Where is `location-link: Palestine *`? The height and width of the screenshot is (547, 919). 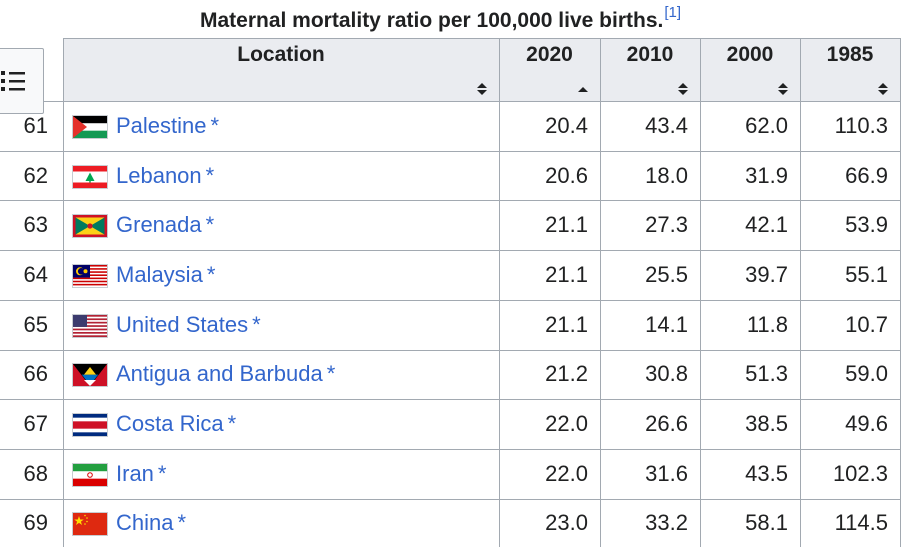 location-link: Palestine * is located at coordinates (167, 126).